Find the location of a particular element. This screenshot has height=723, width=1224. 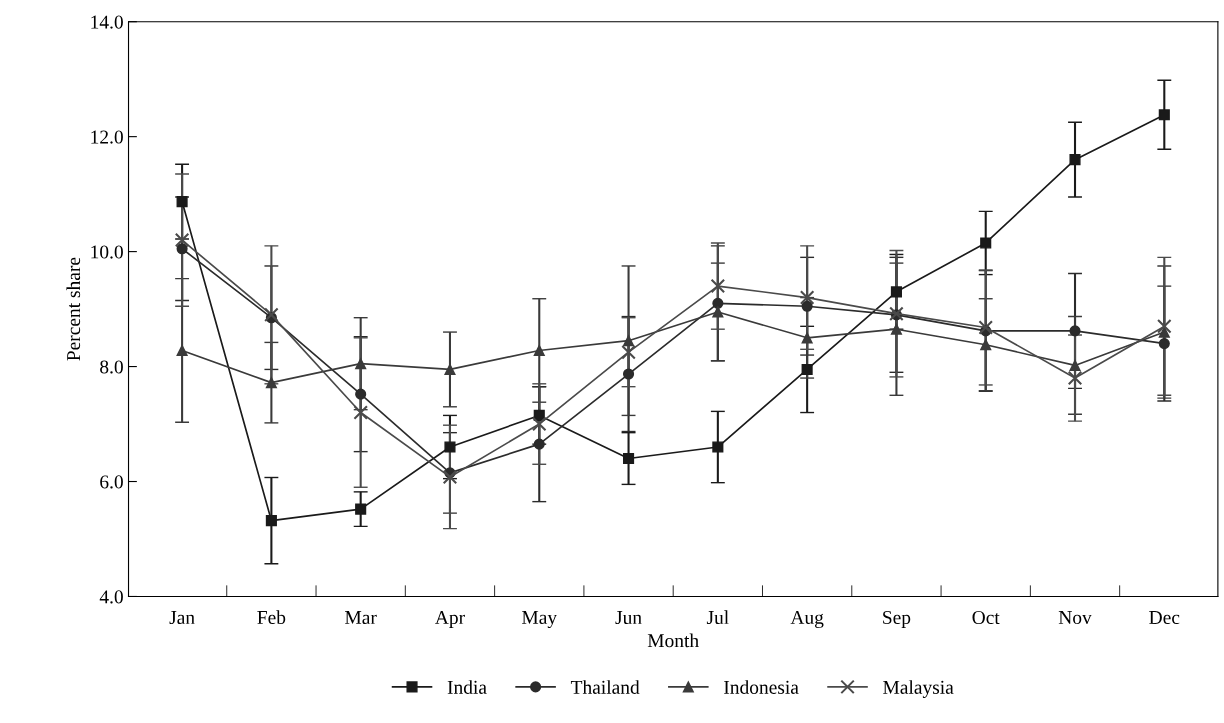

y-tick-label: 14.0 is located at coordinates (107, 22).